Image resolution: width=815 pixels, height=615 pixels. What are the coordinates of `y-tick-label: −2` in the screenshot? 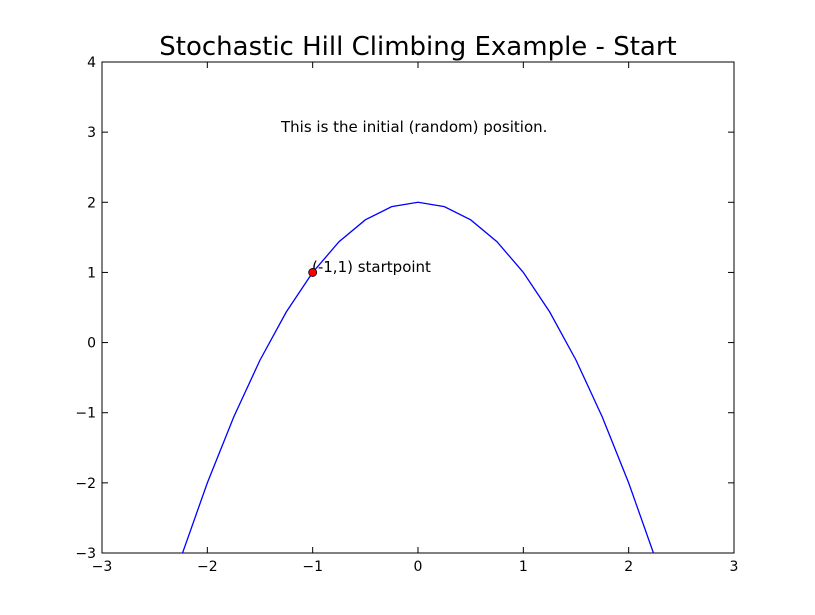 It's located at (85, 484).